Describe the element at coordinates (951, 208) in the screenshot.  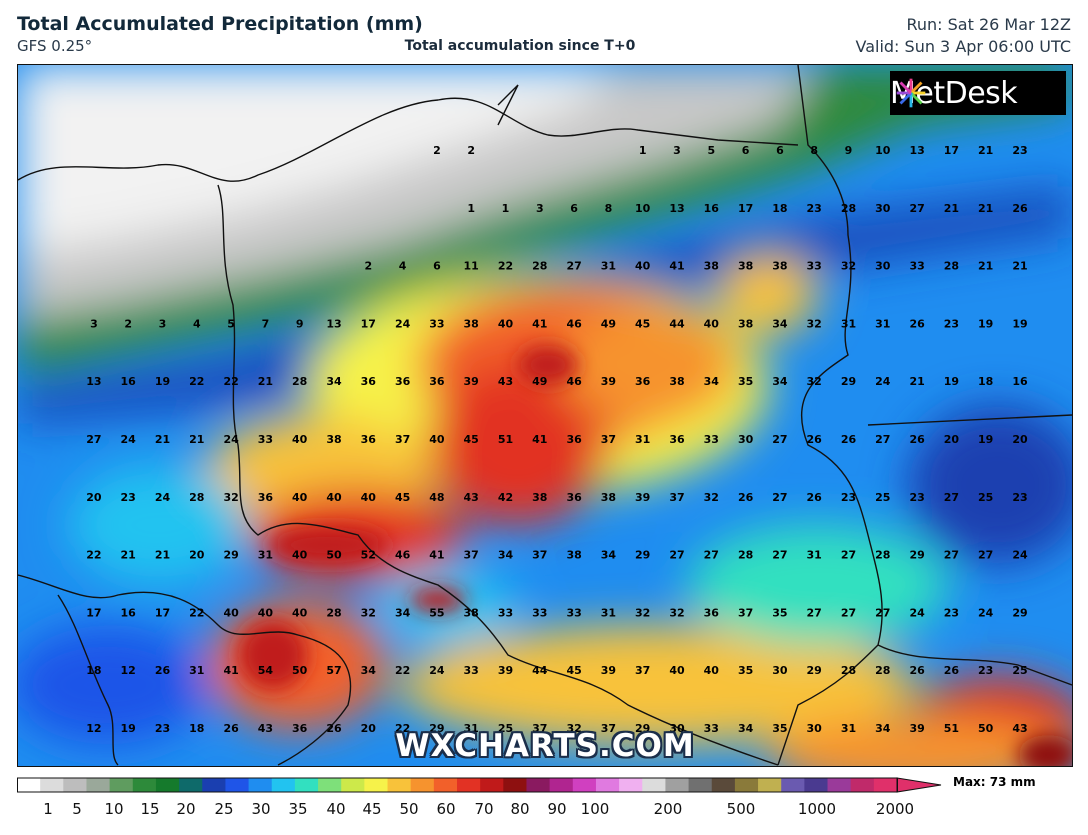
I see `grid-value: 21` at that location.